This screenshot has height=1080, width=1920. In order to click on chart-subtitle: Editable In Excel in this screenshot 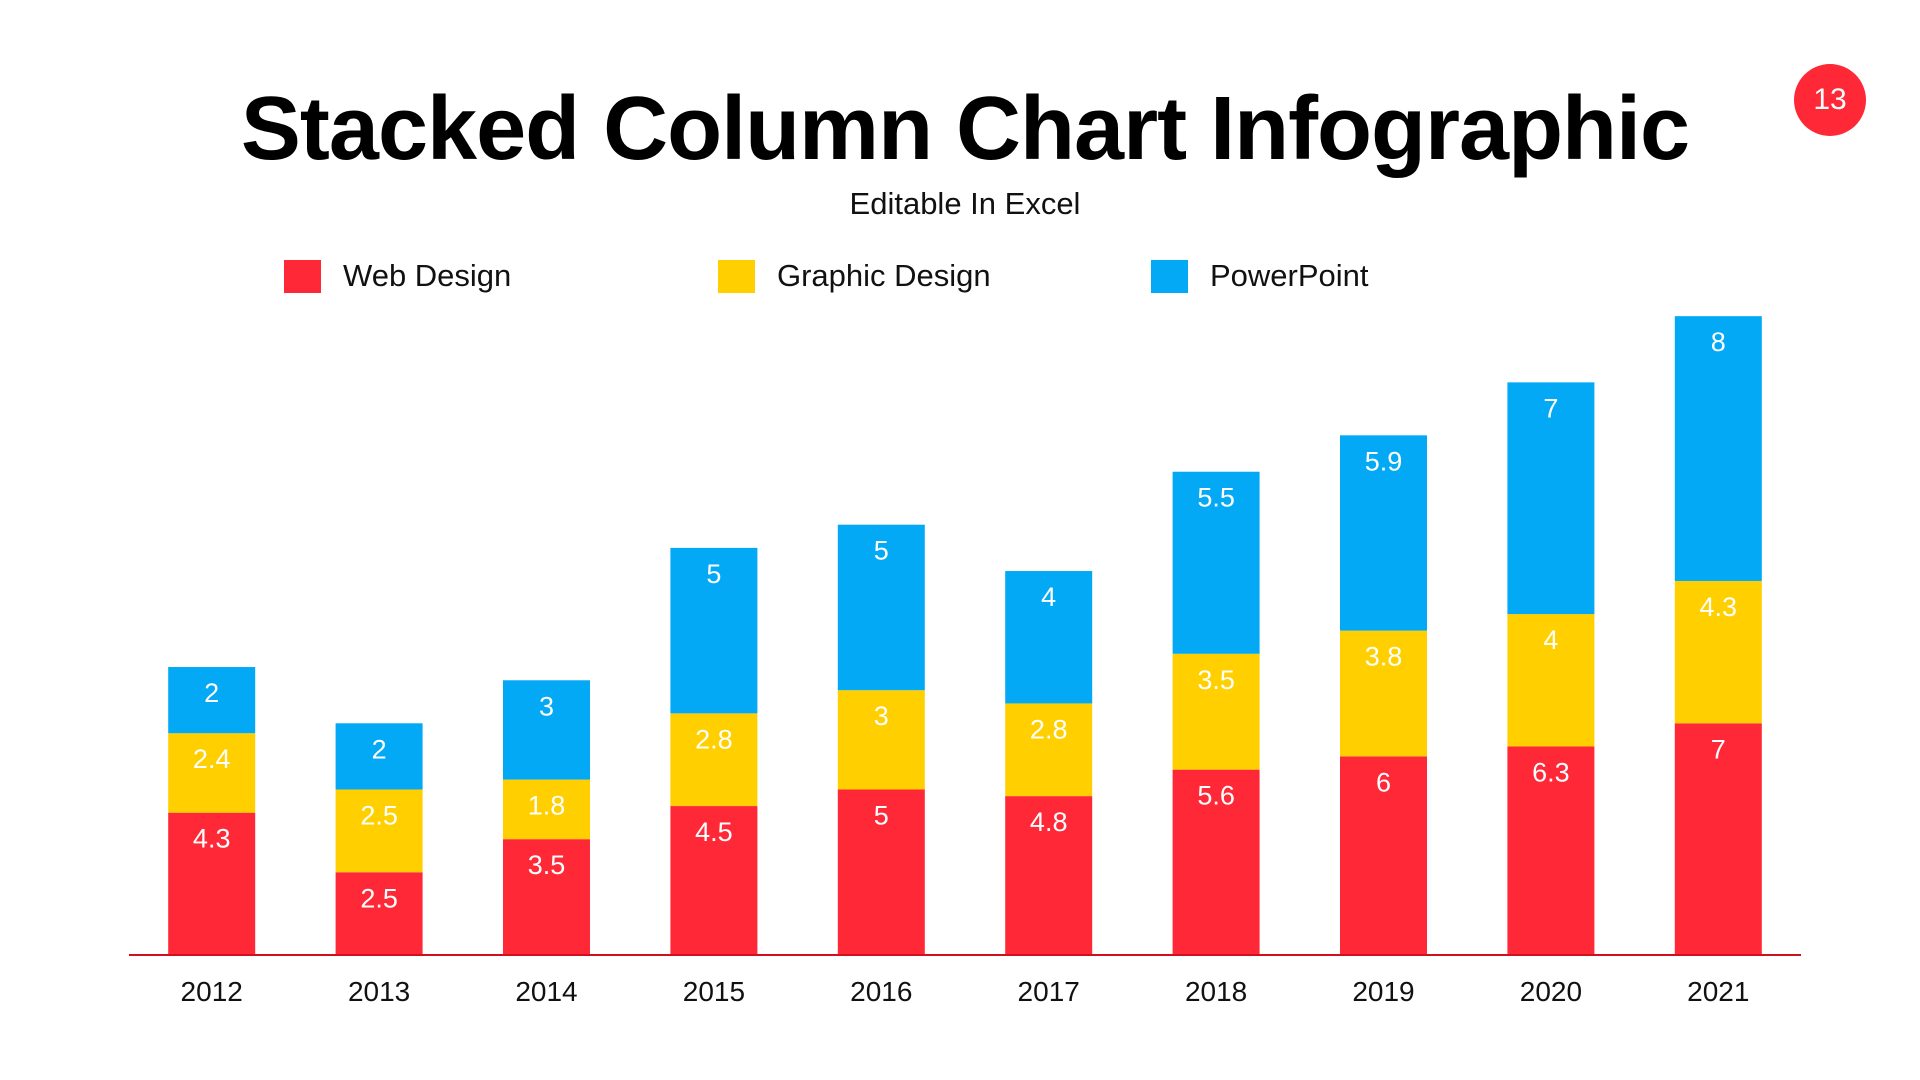, I will do `click(965, 203)`.